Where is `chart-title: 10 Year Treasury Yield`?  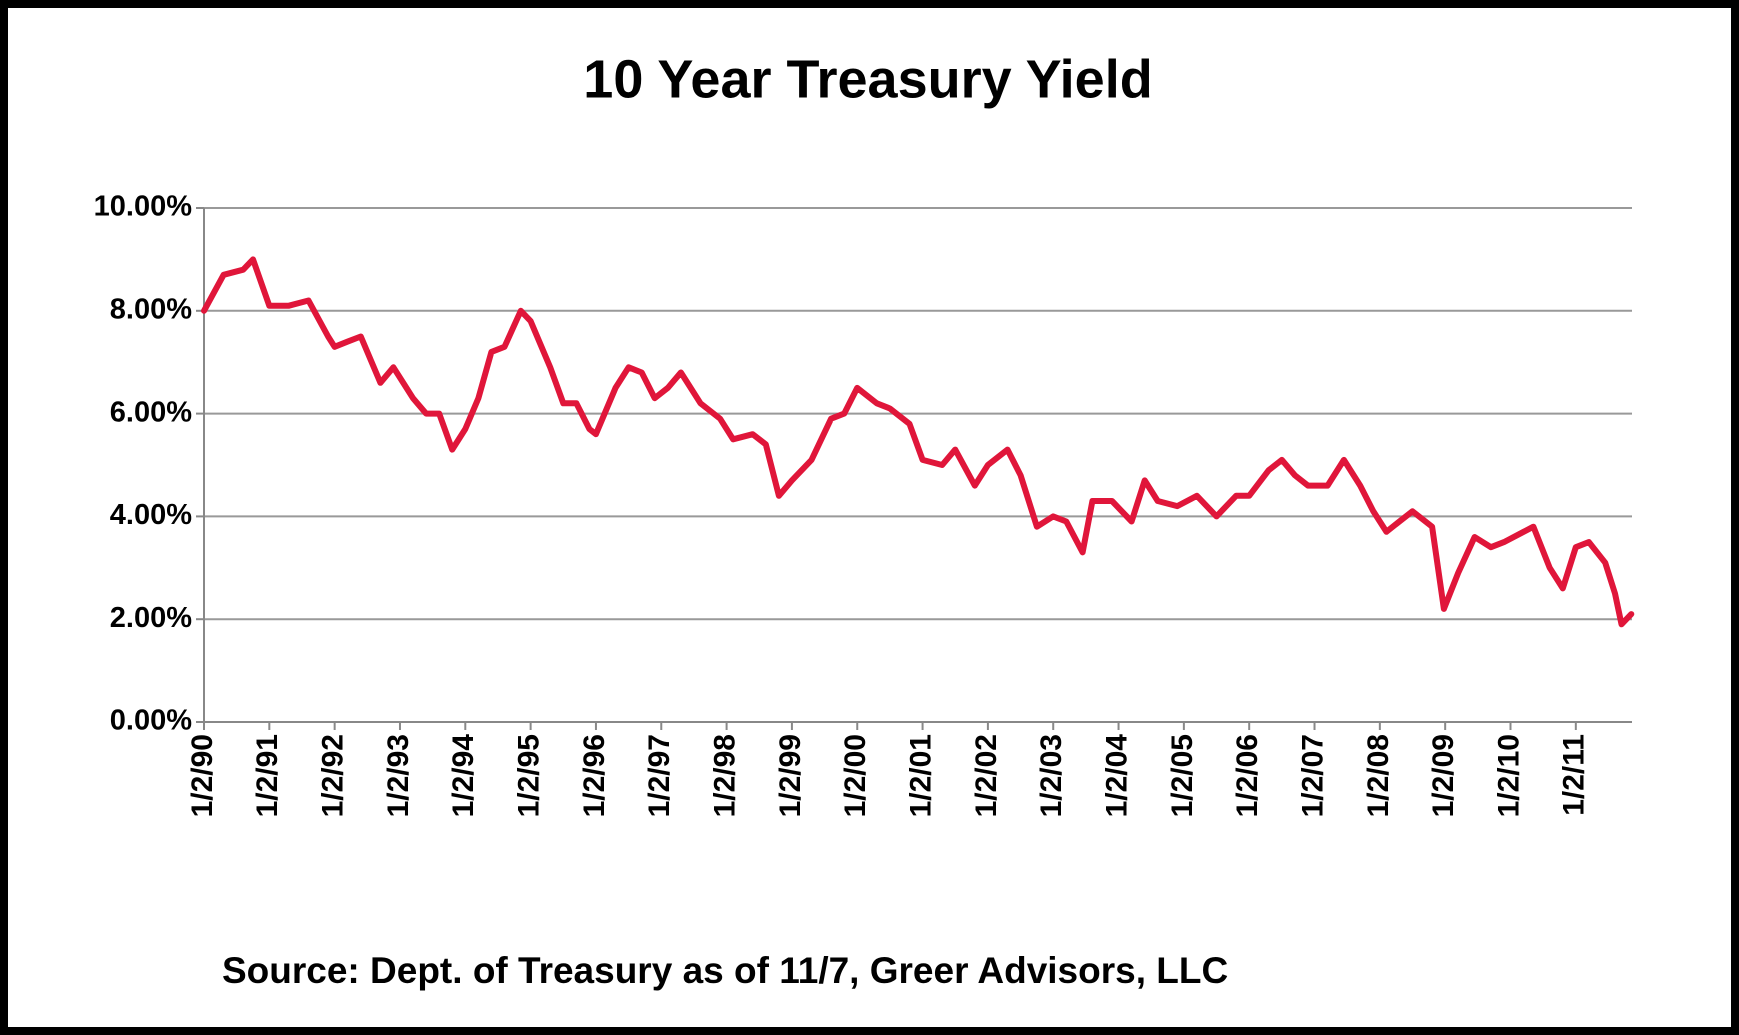 chart-title: 10 Year Treasury Yield is located at coordinates (867, 79).